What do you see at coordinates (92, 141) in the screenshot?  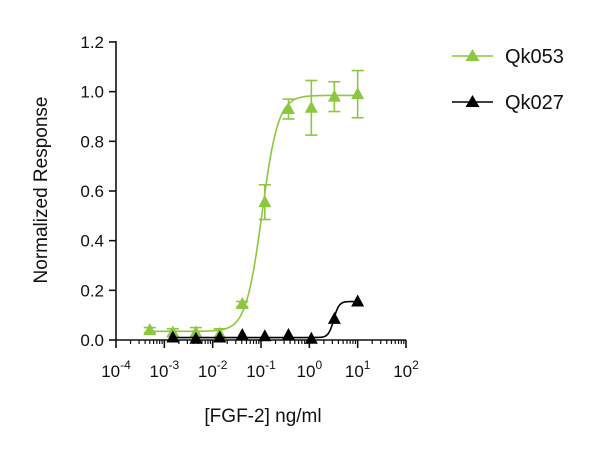 I see `y-tick-label: 0.8` at bounding box center [92, 141].